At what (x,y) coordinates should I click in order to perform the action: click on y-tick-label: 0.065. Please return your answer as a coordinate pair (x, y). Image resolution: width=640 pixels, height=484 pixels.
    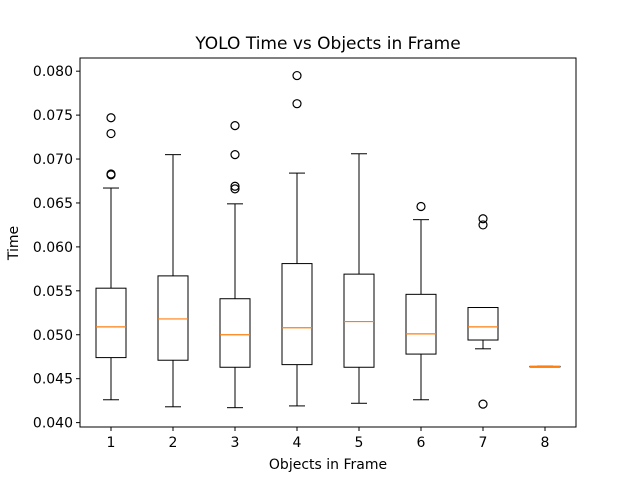
    Looking at the image, I should click on (53, 204).